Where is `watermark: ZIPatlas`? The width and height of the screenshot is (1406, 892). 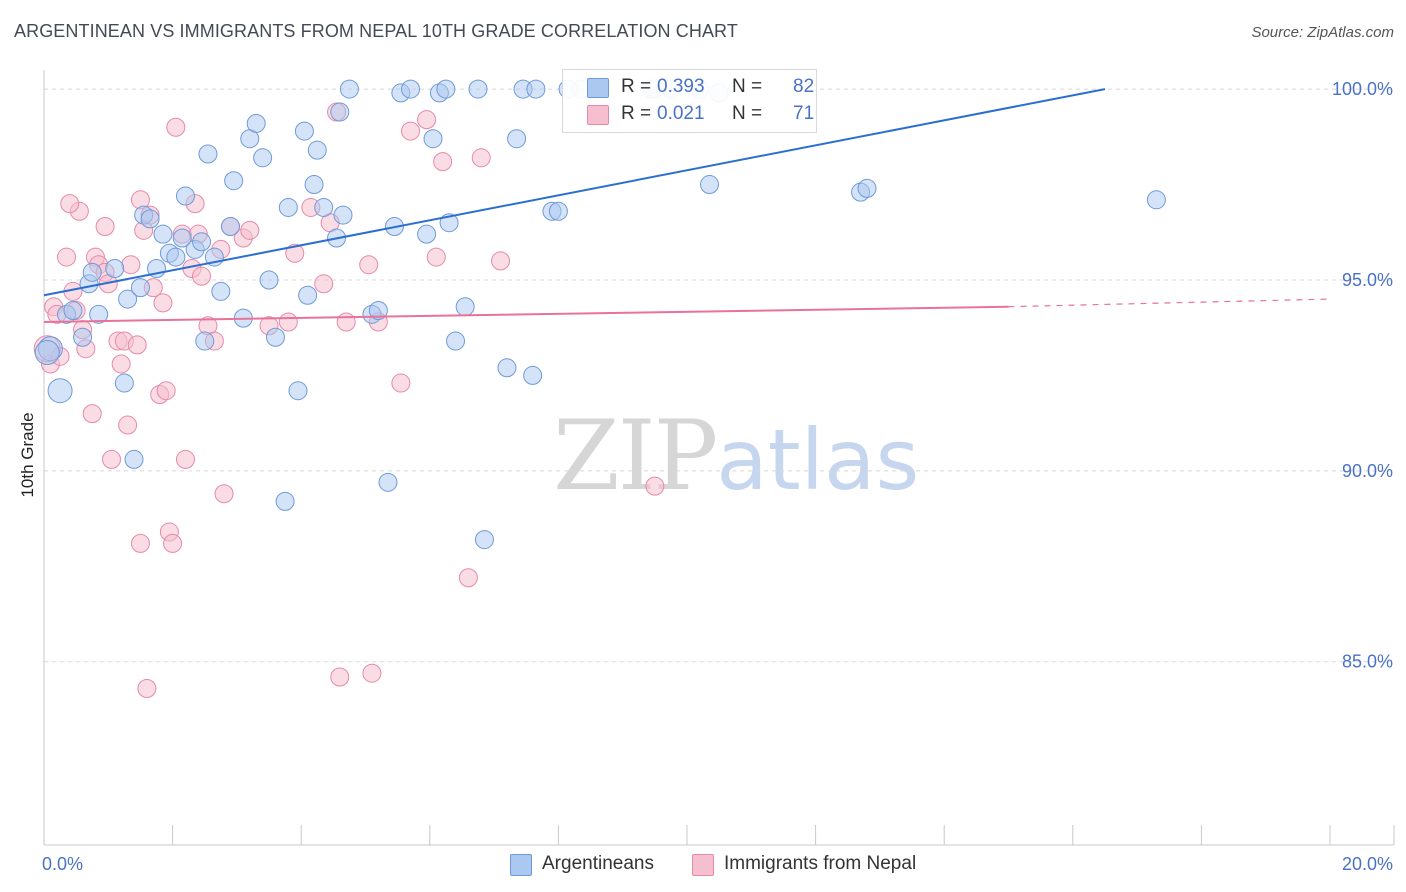 watermark: ZIPatlas is located at coordinates (736, 456).